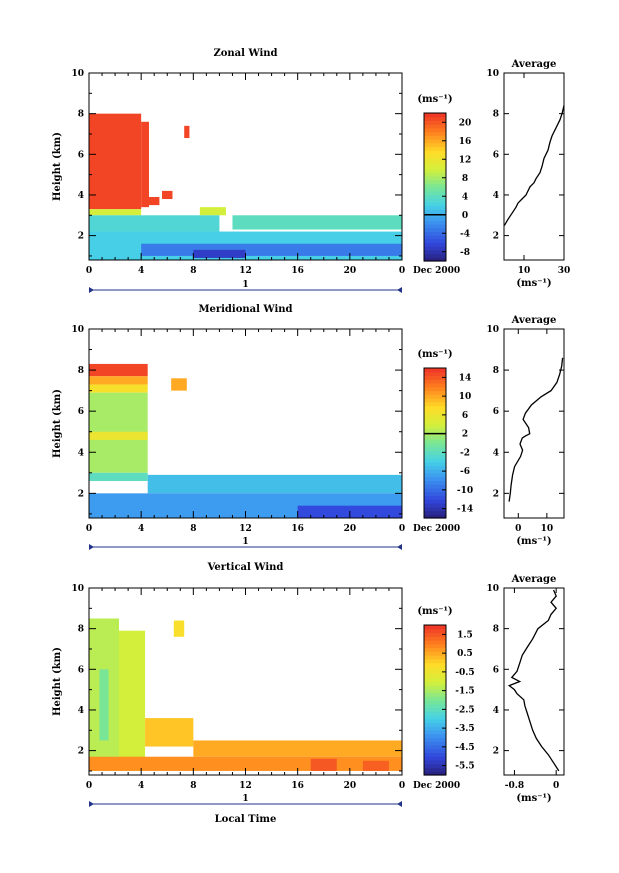 This screenshot has height=873, width=619. I want to click on colorbar-tick-label: -14, so click(465, 510).